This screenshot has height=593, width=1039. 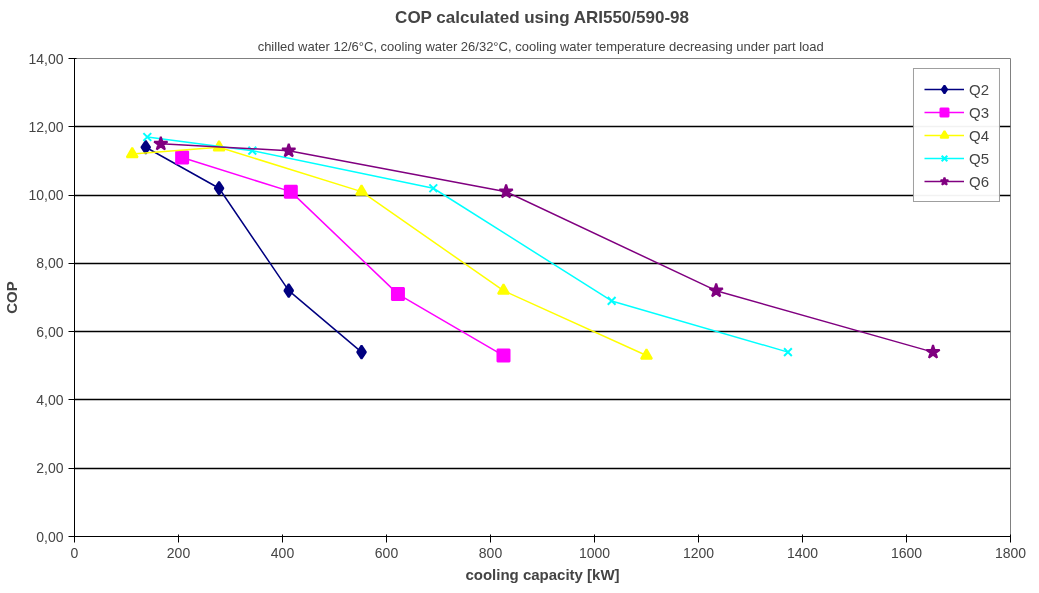 What do you see at coordinates (490, 552) in the screenshot?
I see `x-tick-label: 800` at bounding box center [490, 552].